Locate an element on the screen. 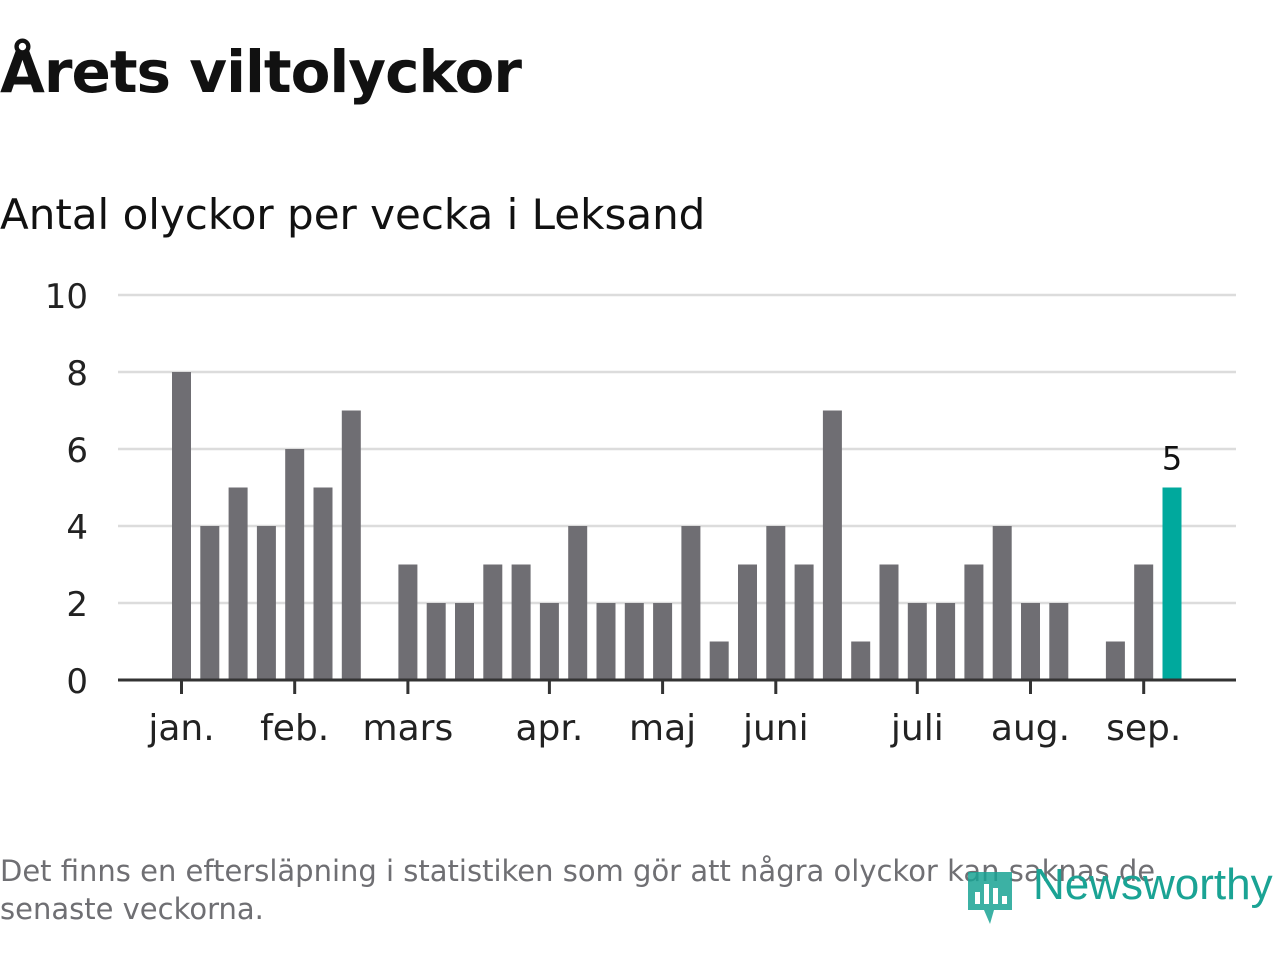 The image size is (1280, 960). y-tick-labels: 0 2 4 6 8 10 is located at coordinates (66, 489).